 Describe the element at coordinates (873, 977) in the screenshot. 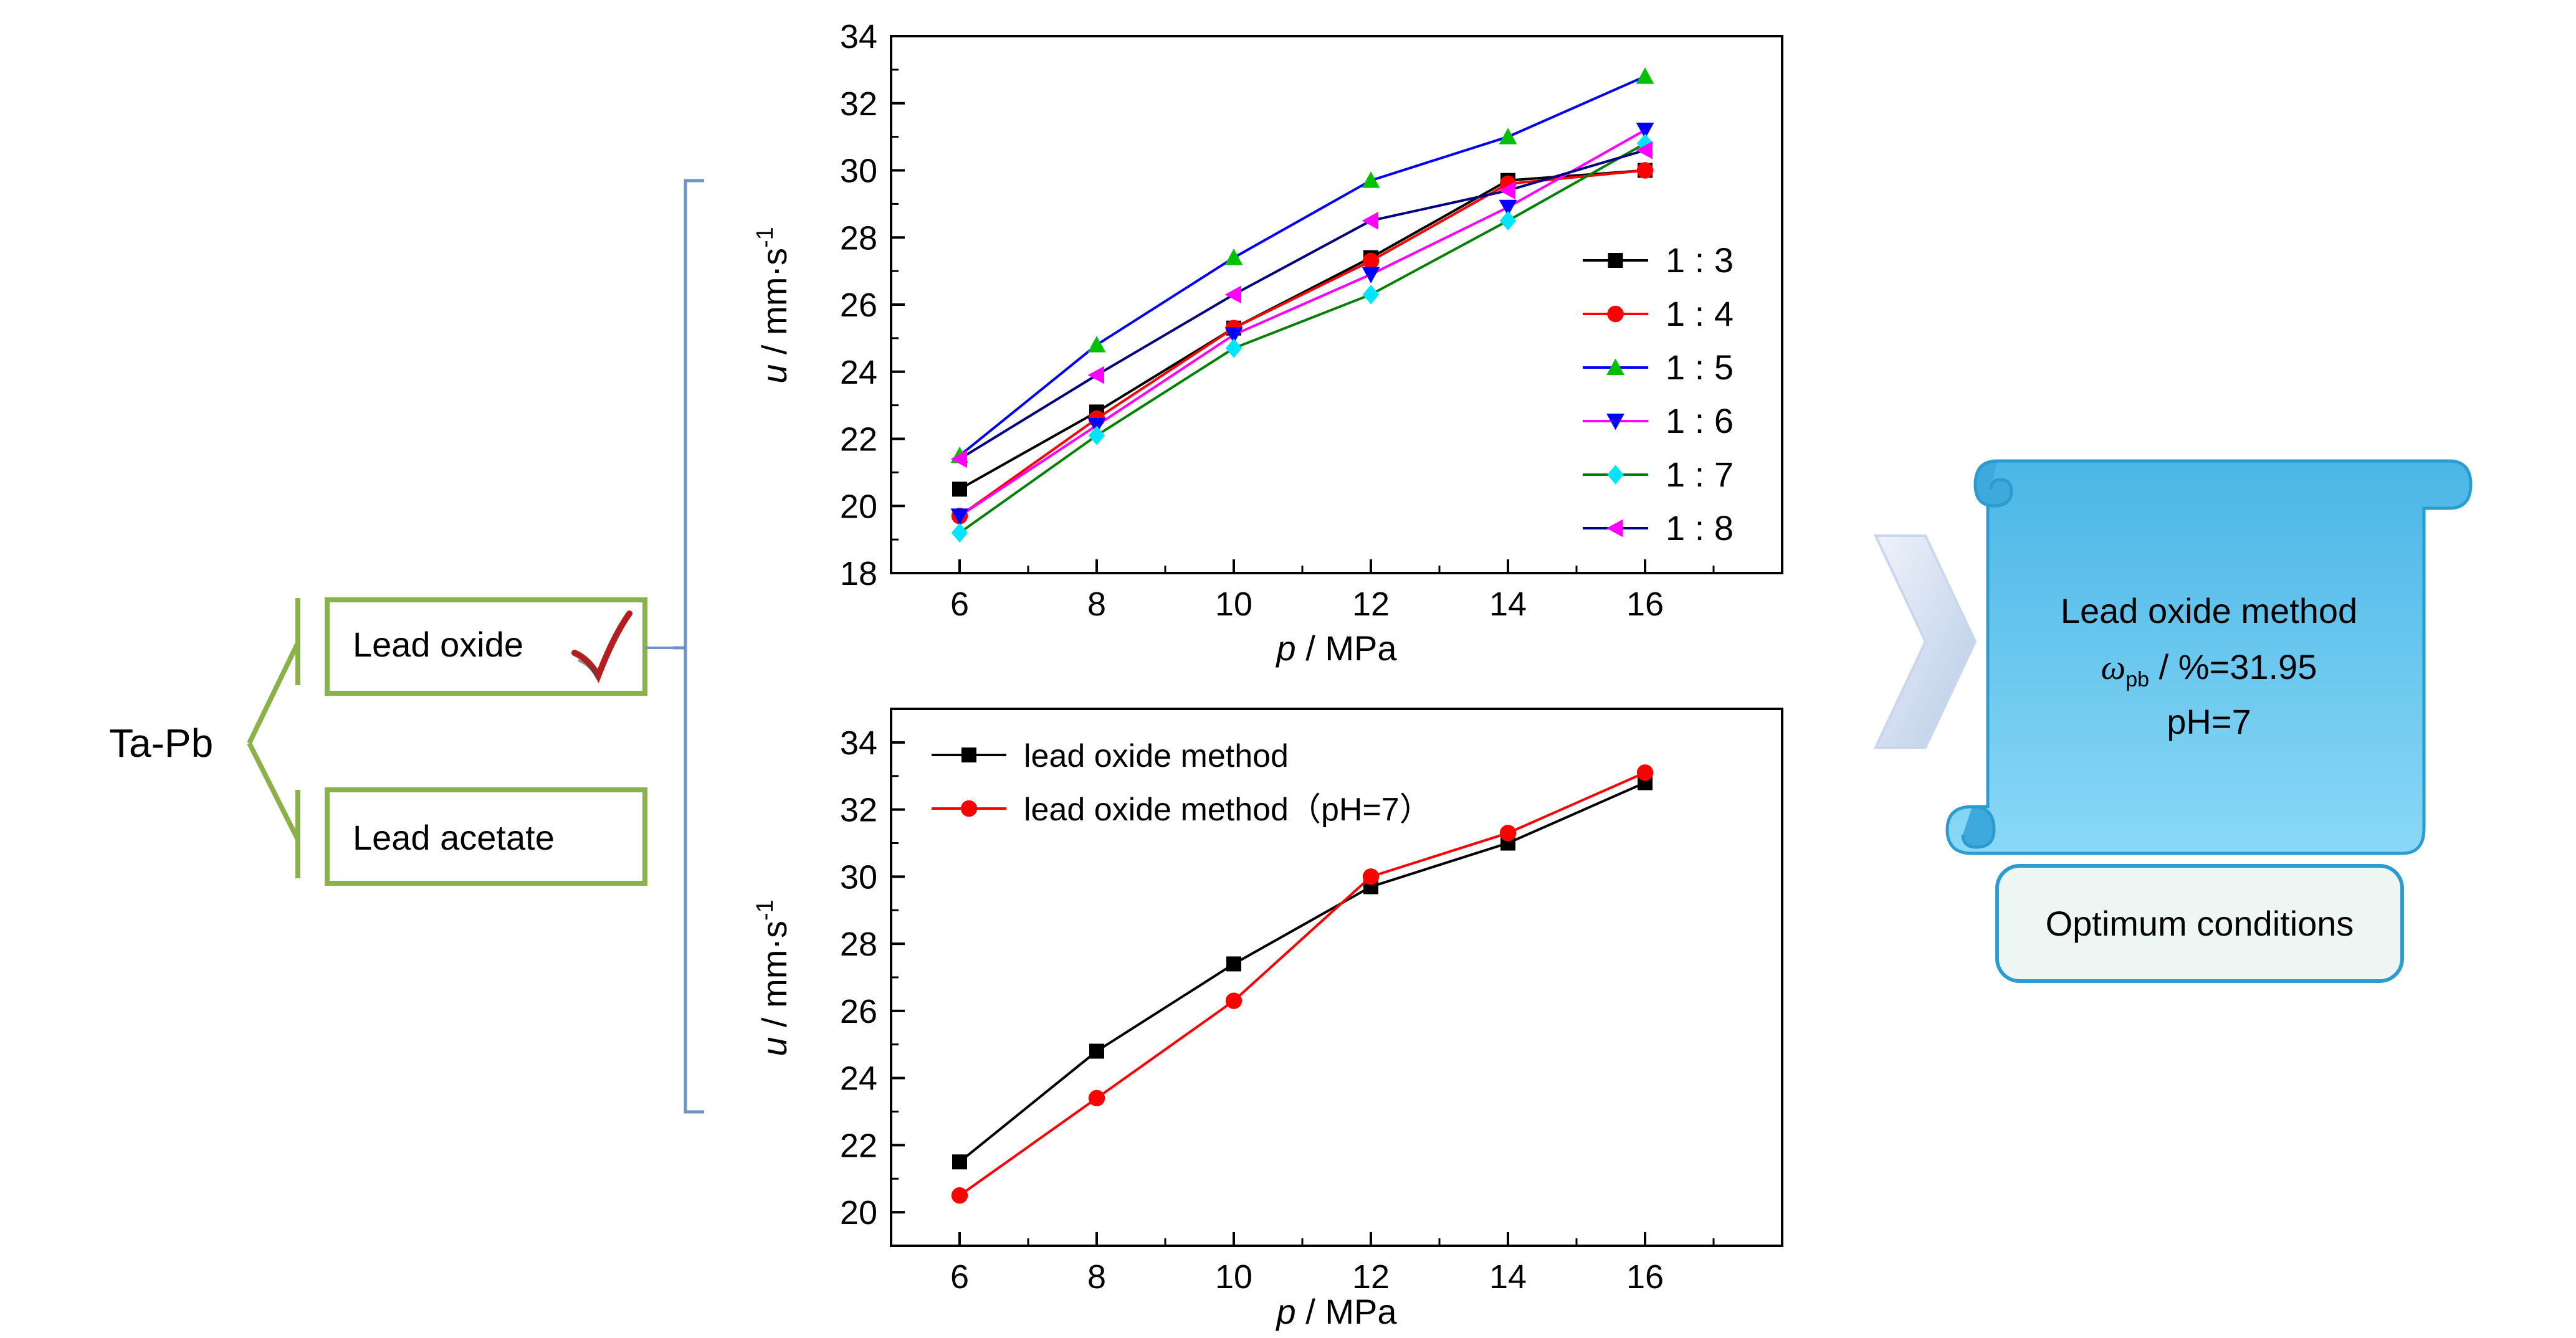

I see `bottom-chart-y-axis: 20 22 24 26 28 30 32 34` at that location.